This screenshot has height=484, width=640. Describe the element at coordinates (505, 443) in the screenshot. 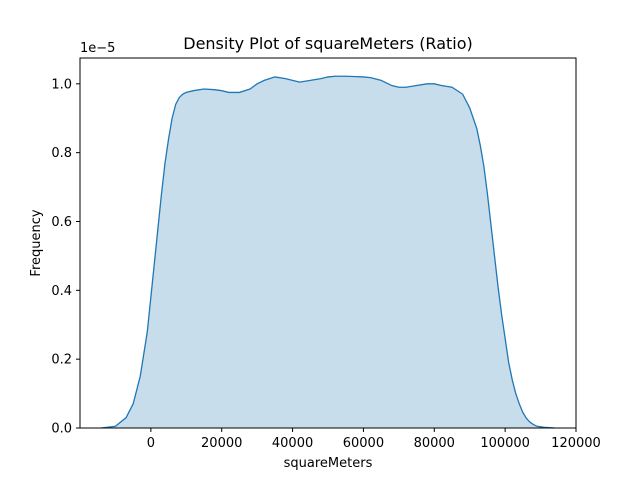

I see `x-tick-label: 100000` at that location.